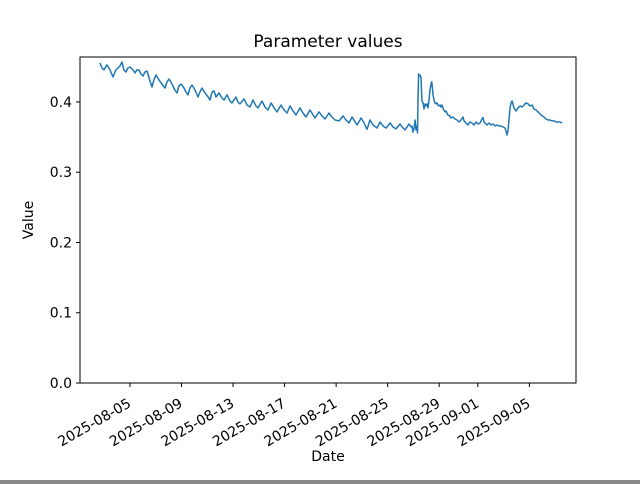 This screenshot has height=484, width=640. Describe the element at coordinates (61, 243) in the screenshot. I see `y-tick-label: 0.2` at that location.